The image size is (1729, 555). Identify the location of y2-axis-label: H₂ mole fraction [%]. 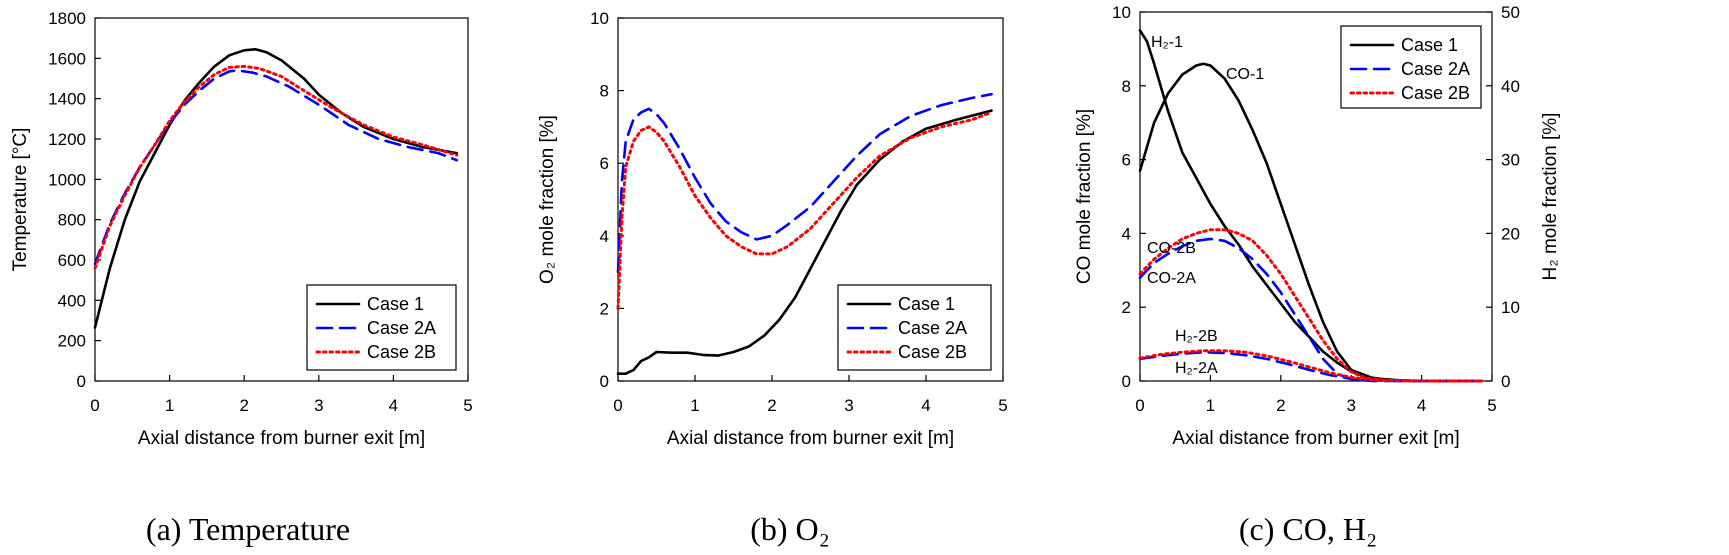
(1550, 197).